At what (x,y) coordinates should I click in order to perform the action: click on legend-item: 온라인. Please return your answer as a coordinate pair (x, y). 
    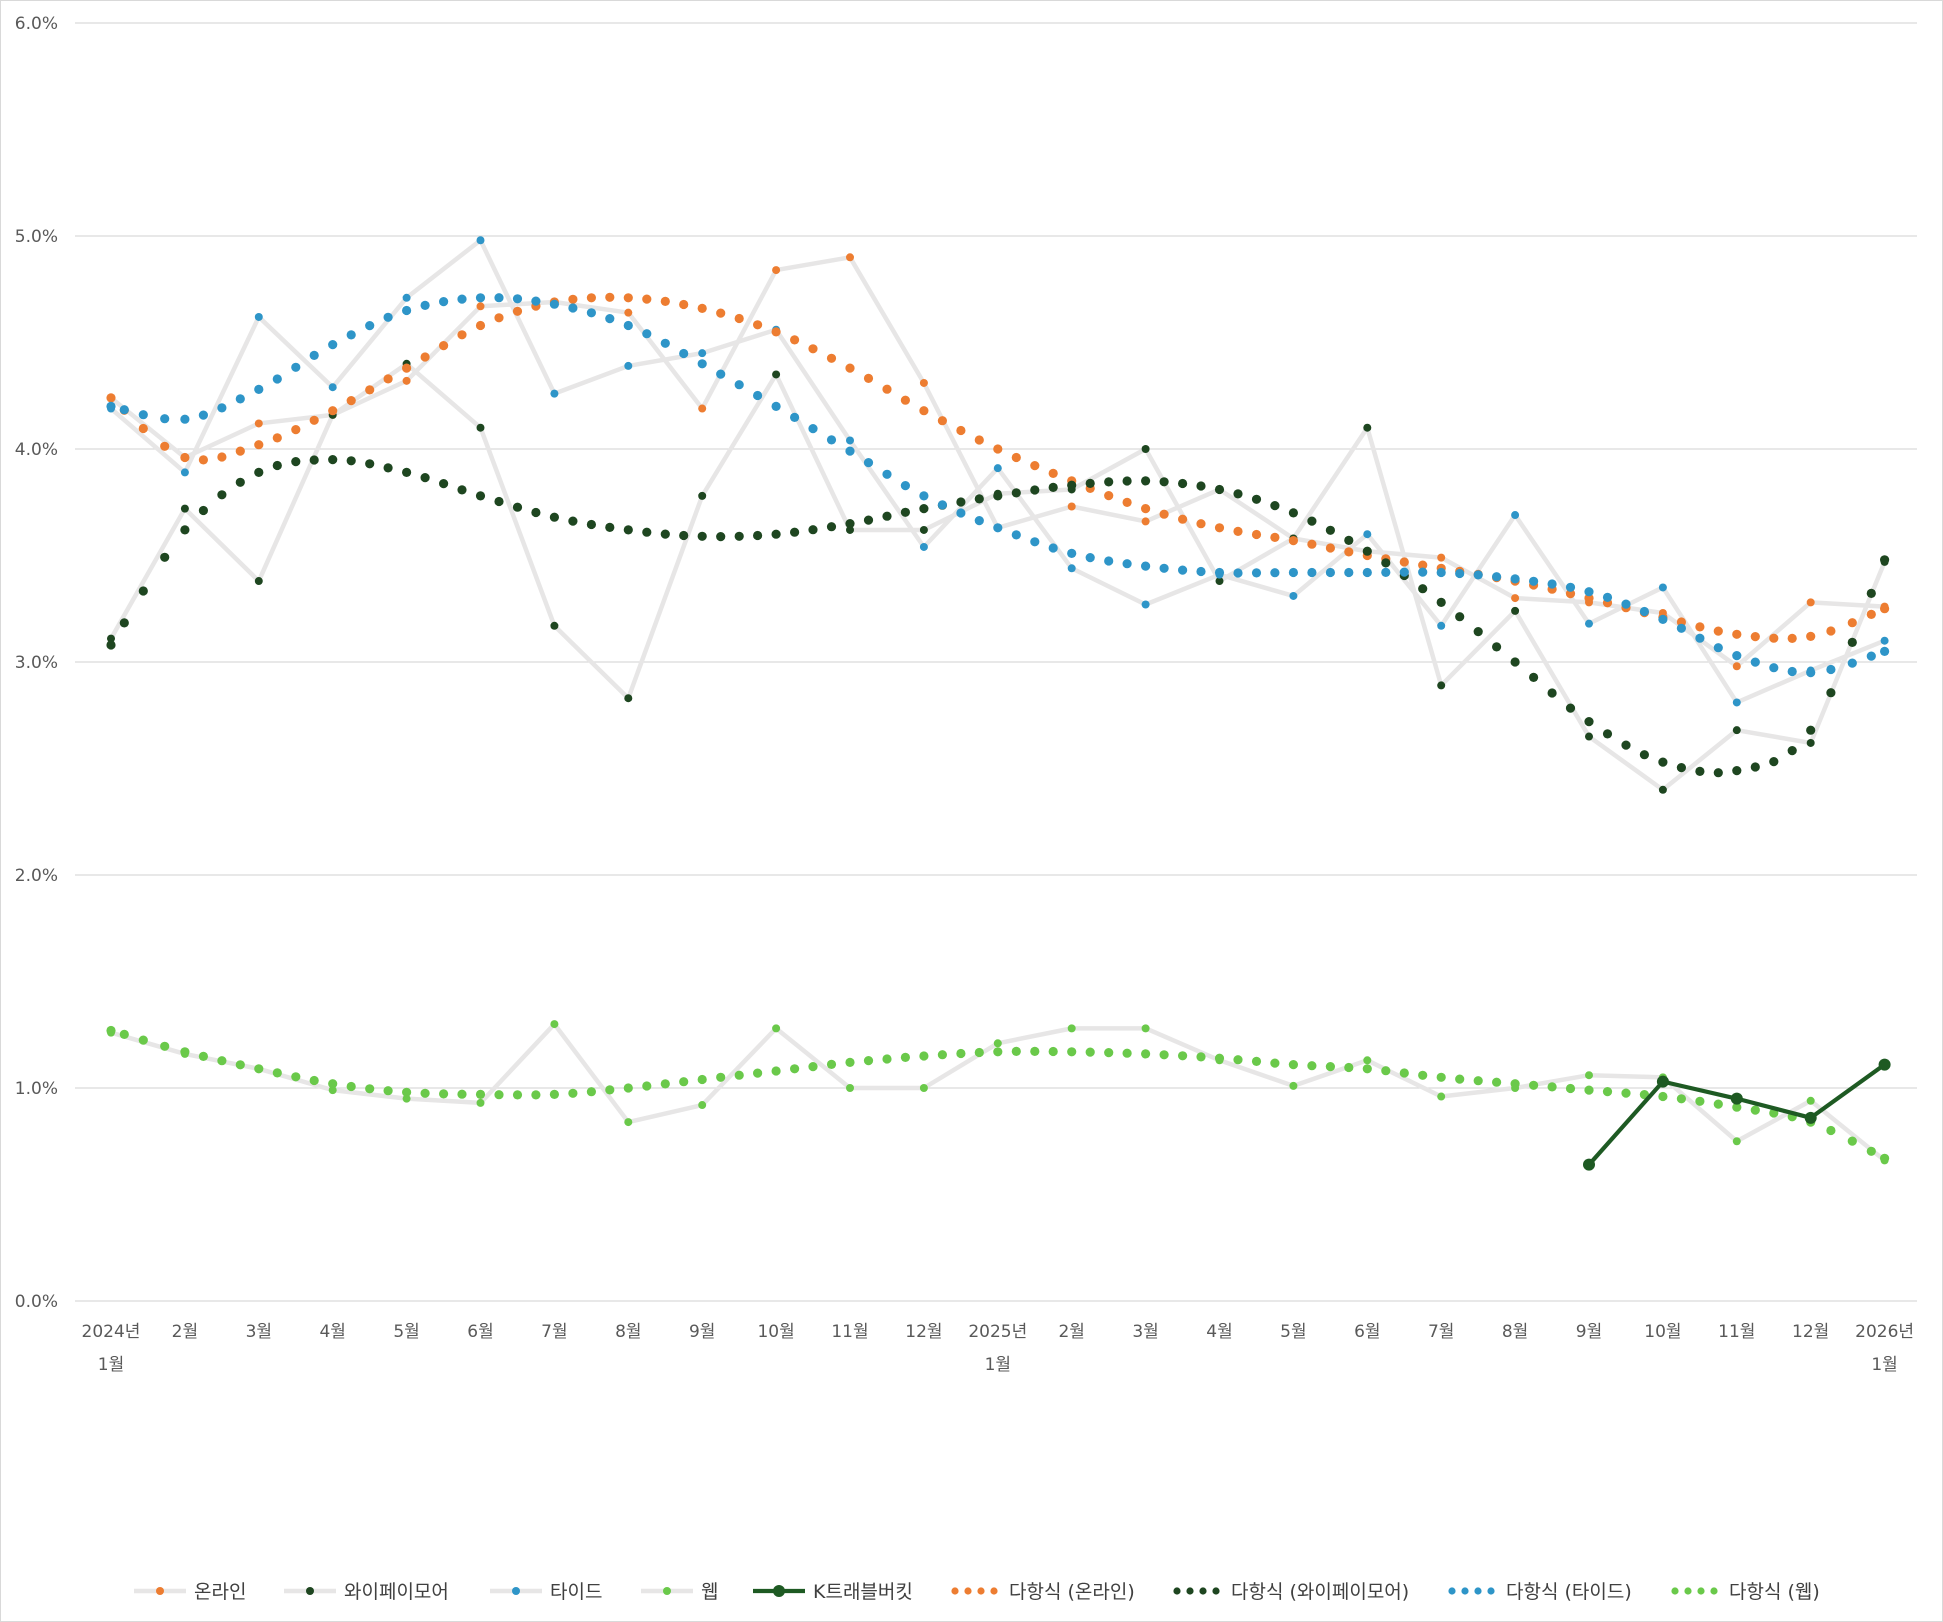
    Looking at the image, I should click on (190, 1592).